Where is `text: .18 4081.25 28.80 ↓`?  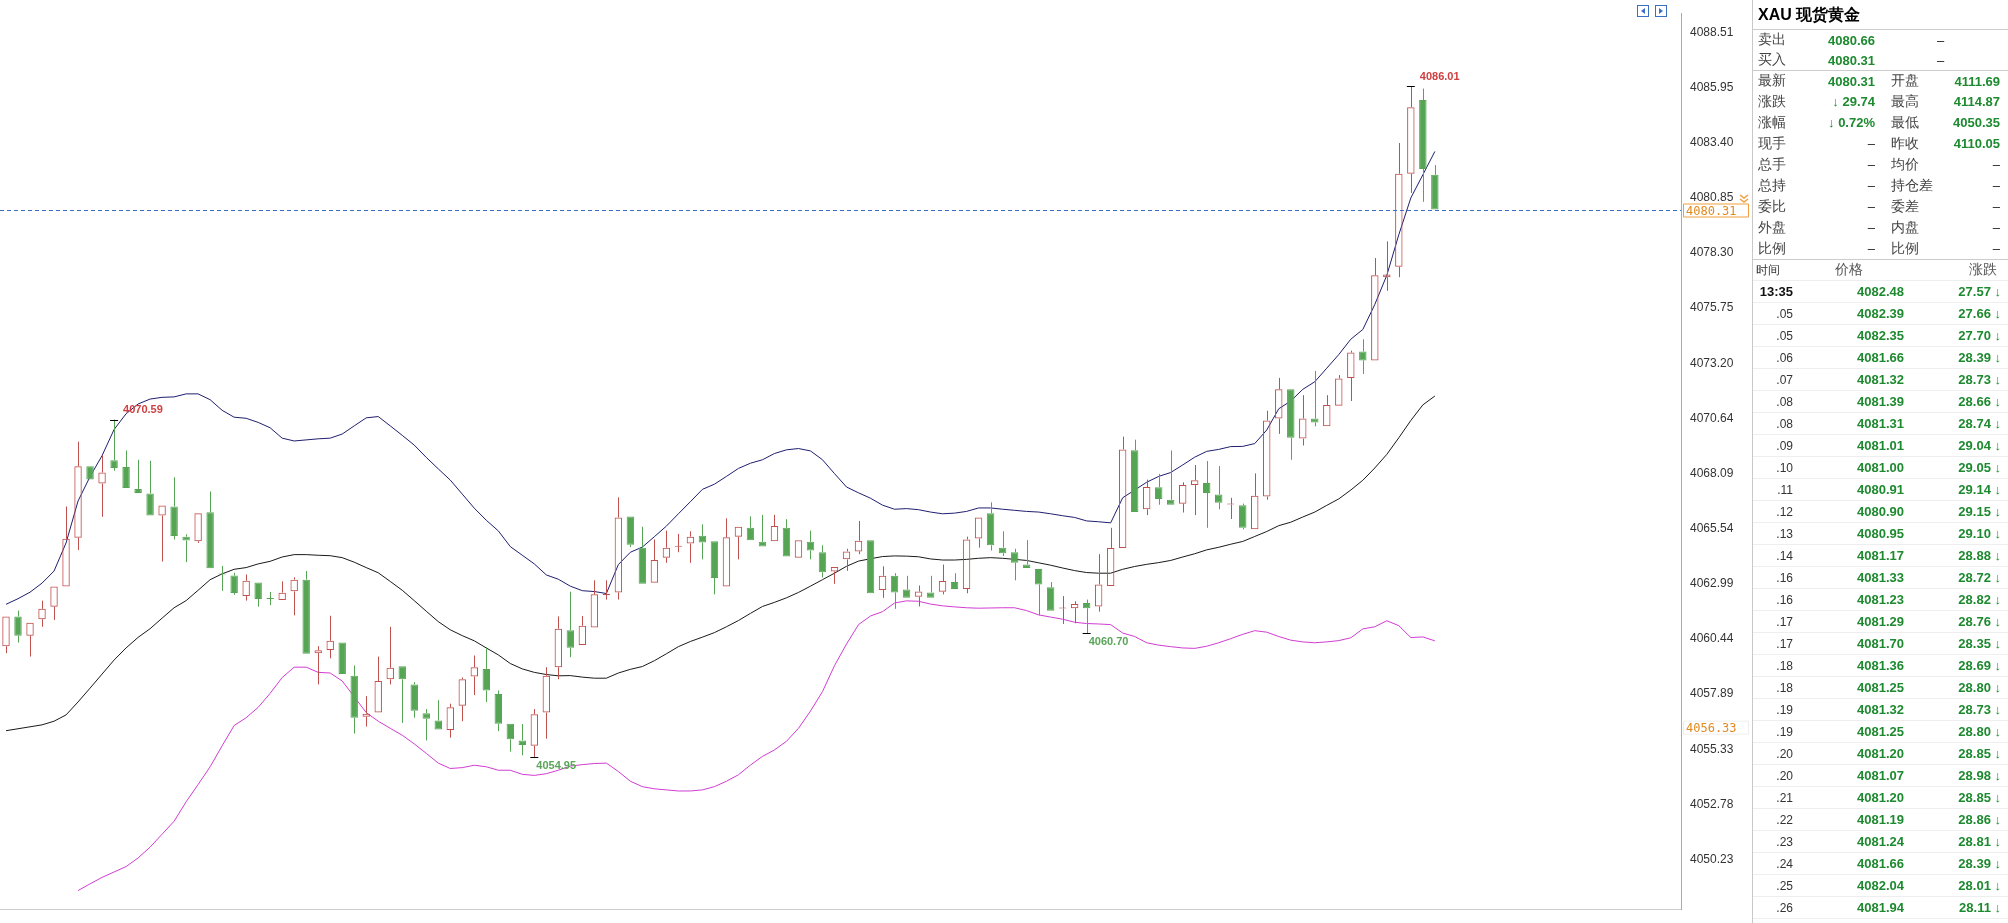 text: .18 4081.25 28.80 ↓ is located at coordinates (1888, 687).